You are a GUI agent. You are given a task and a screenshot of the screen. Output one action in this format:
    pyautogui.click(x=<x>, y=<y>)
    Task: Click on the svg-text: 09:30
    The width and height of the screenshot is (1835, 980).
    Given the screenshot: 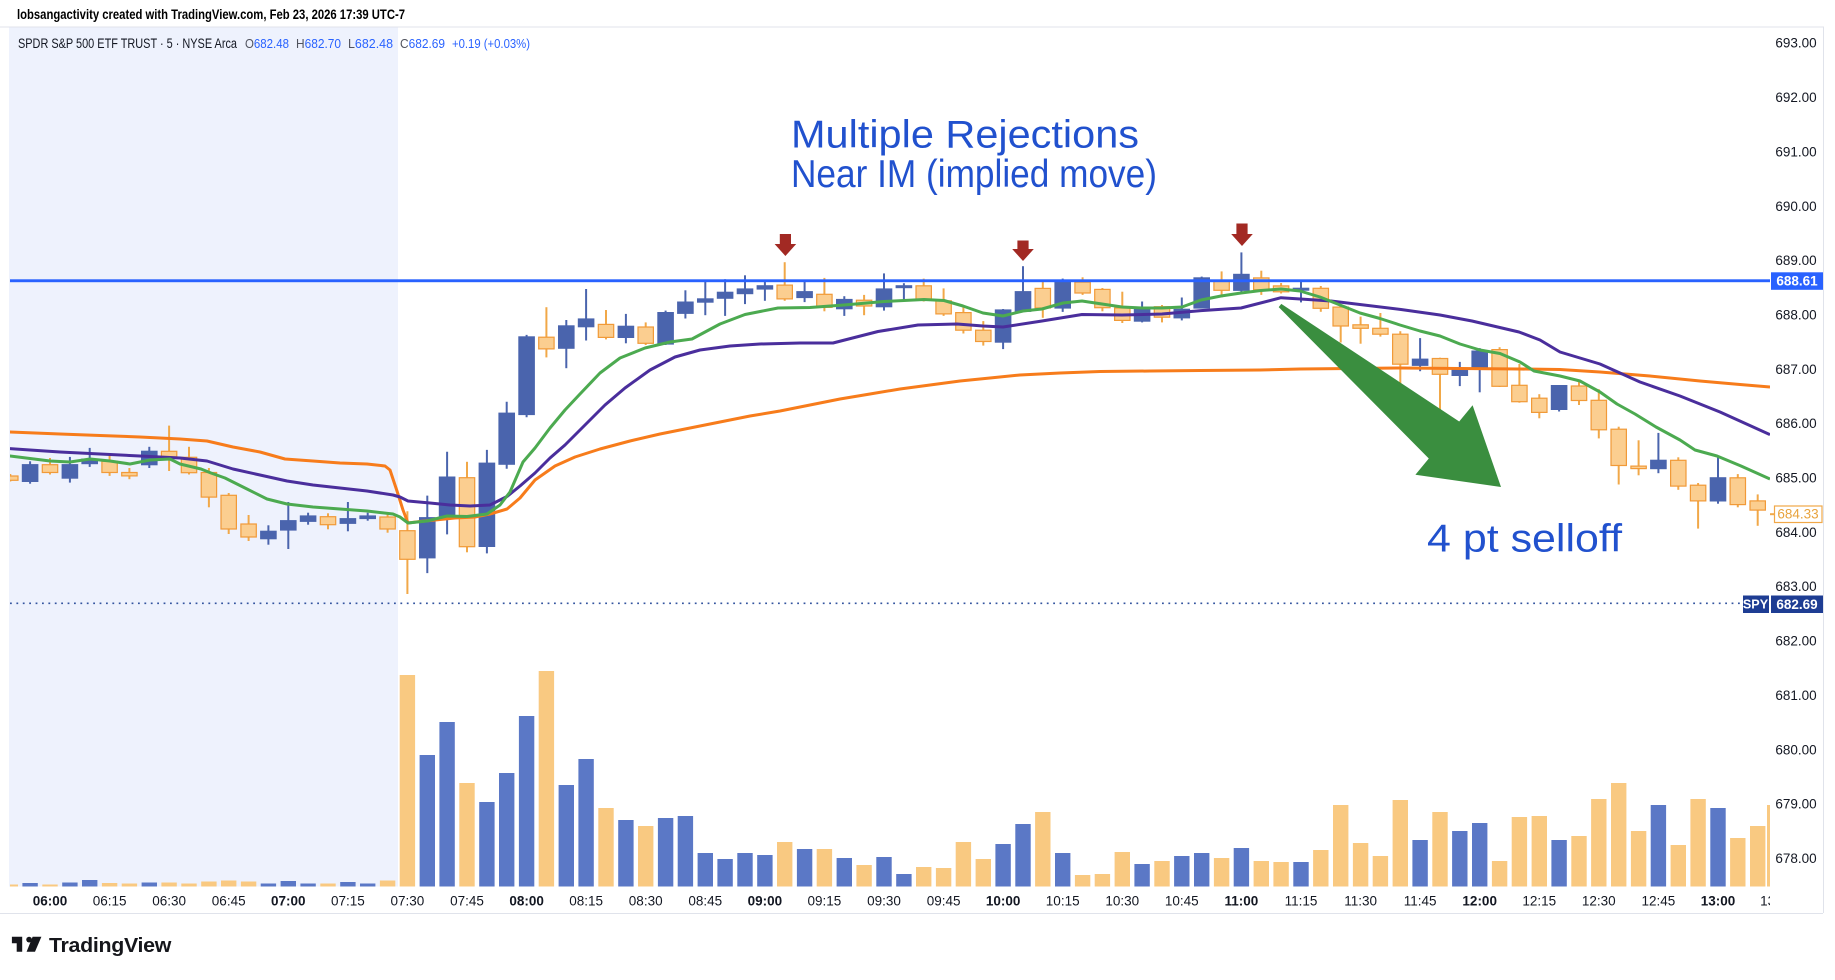 What is the action you would take?
    pyautogui.click(x=884, y=901)
    